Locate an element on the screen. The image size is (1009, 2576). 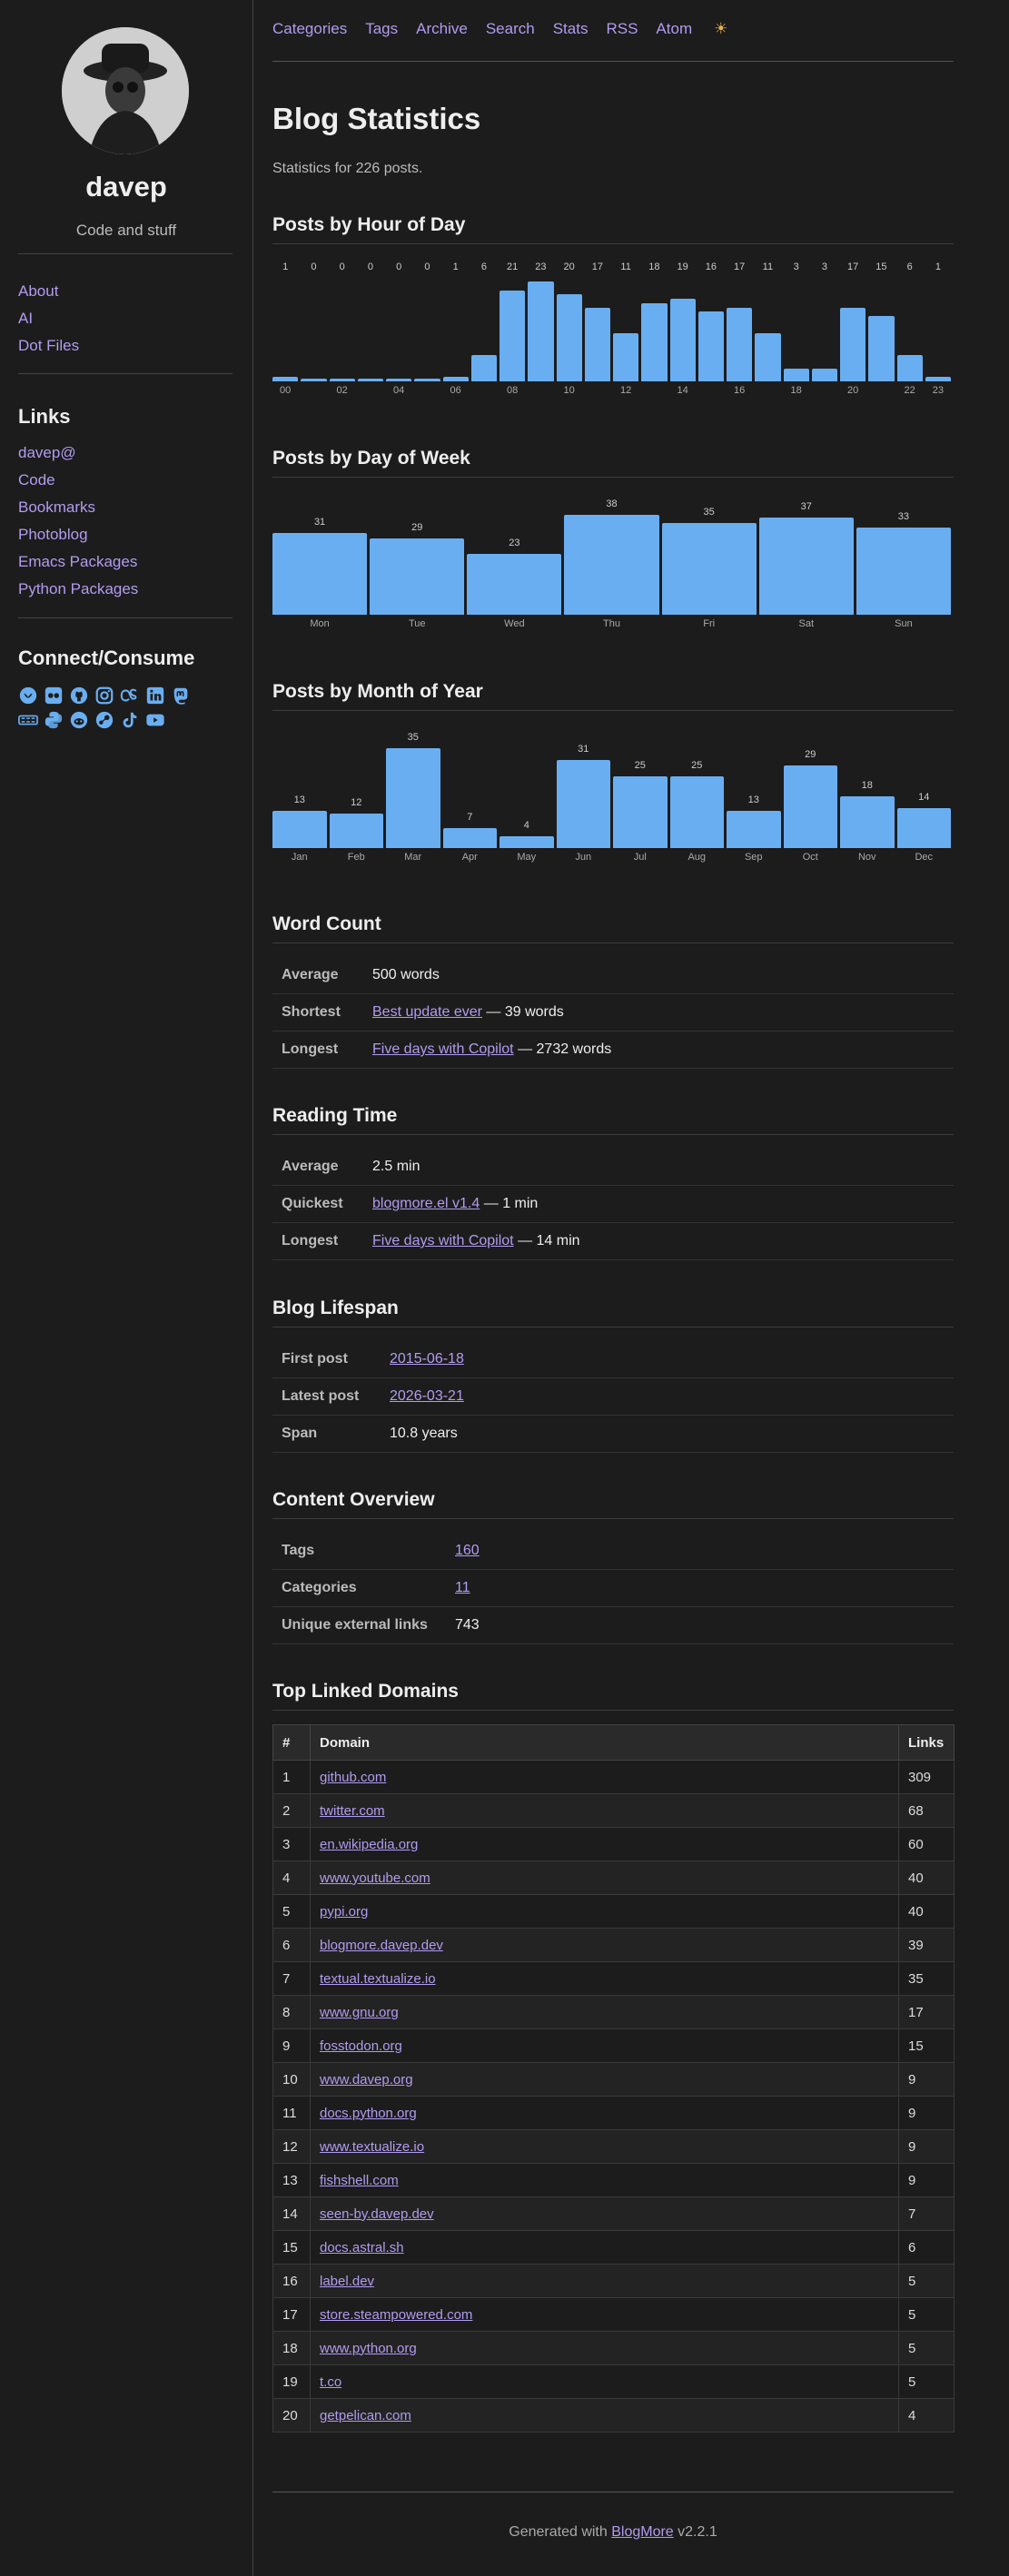
categories-count-link: 11 is located at coordinates (462, 1587).